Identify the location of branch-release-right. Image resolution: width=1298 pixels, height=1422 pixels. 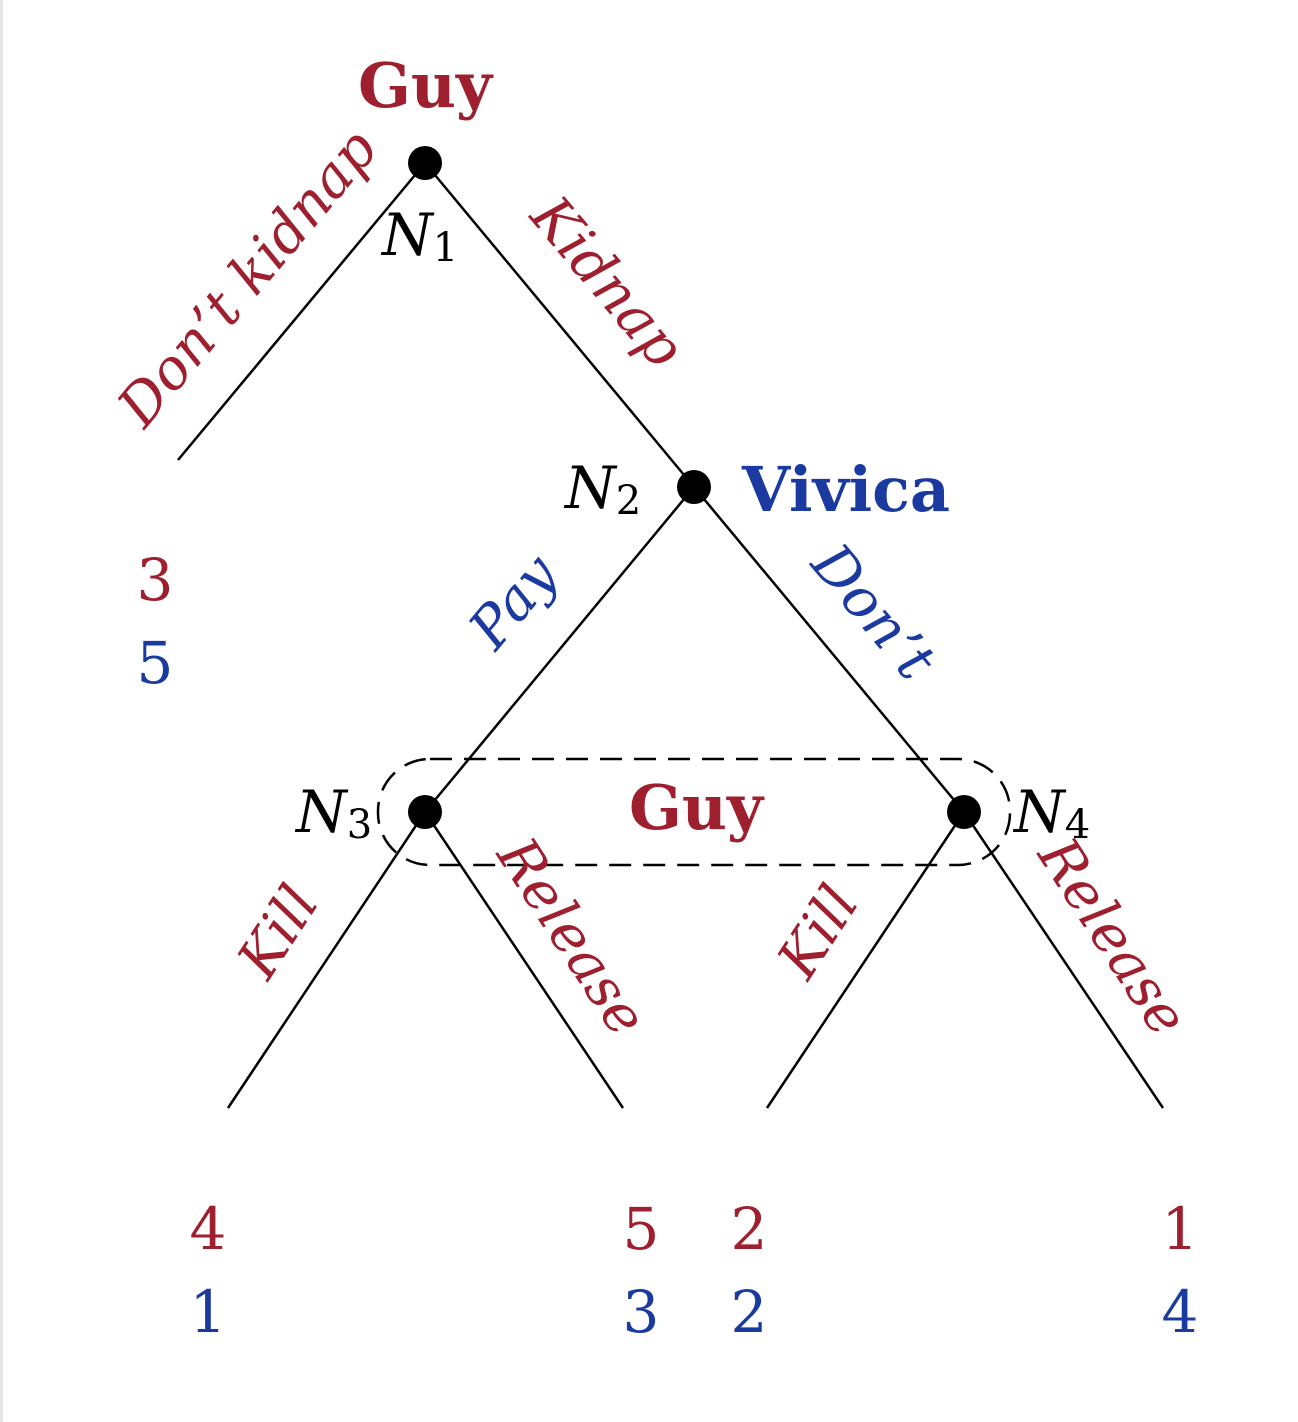
(1063, 960).